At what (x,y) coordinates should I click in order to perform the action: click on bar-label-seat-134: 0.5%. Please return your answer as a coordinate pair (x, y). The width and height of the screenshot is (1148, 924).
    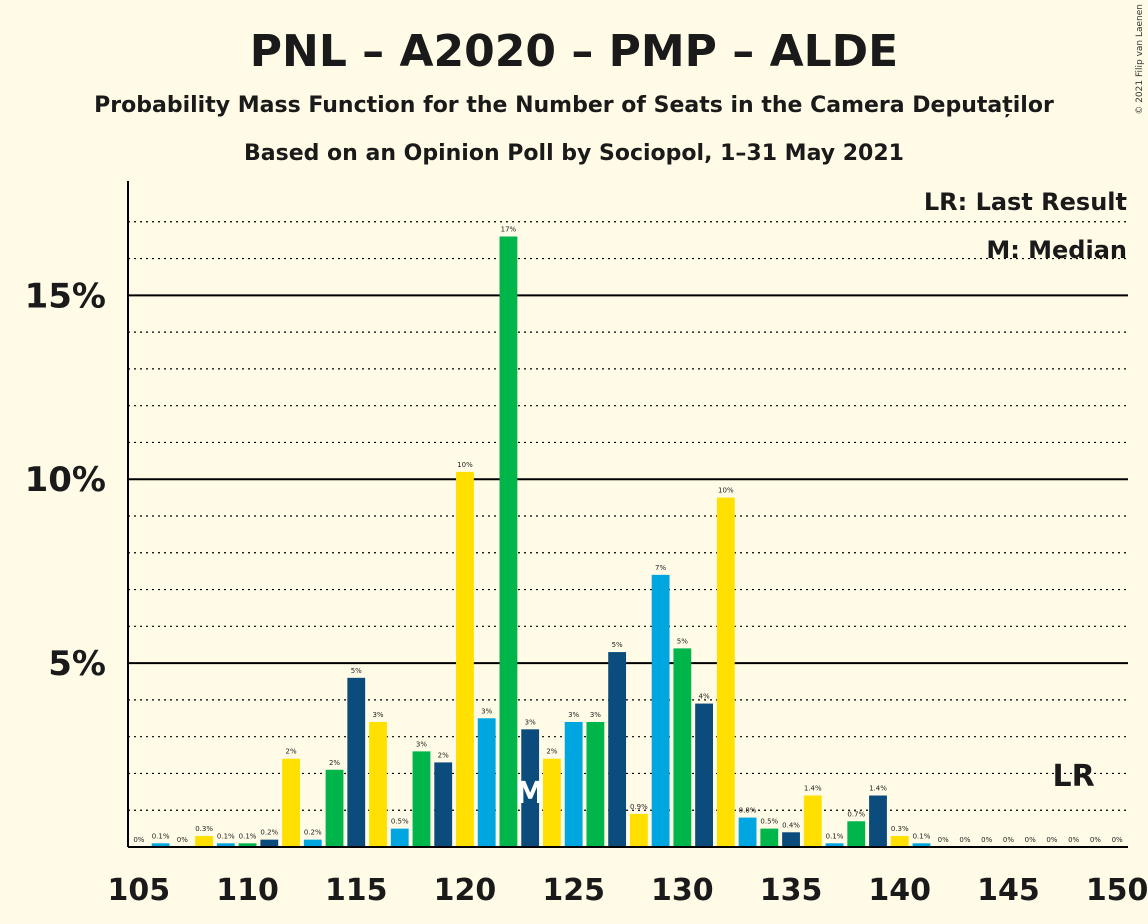
    Looking at the image, I should click on (769, 822).